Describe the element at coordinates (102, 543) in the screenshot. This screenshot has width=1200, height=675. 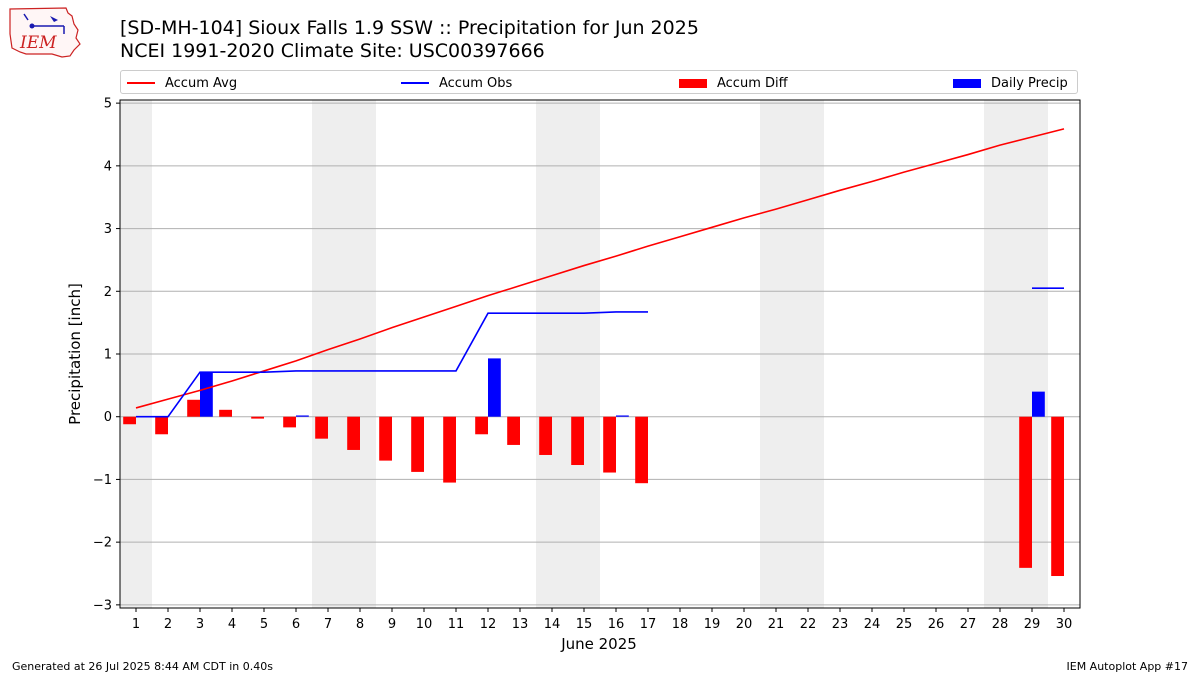
I see `y-tick-label-1: −2` at that location.